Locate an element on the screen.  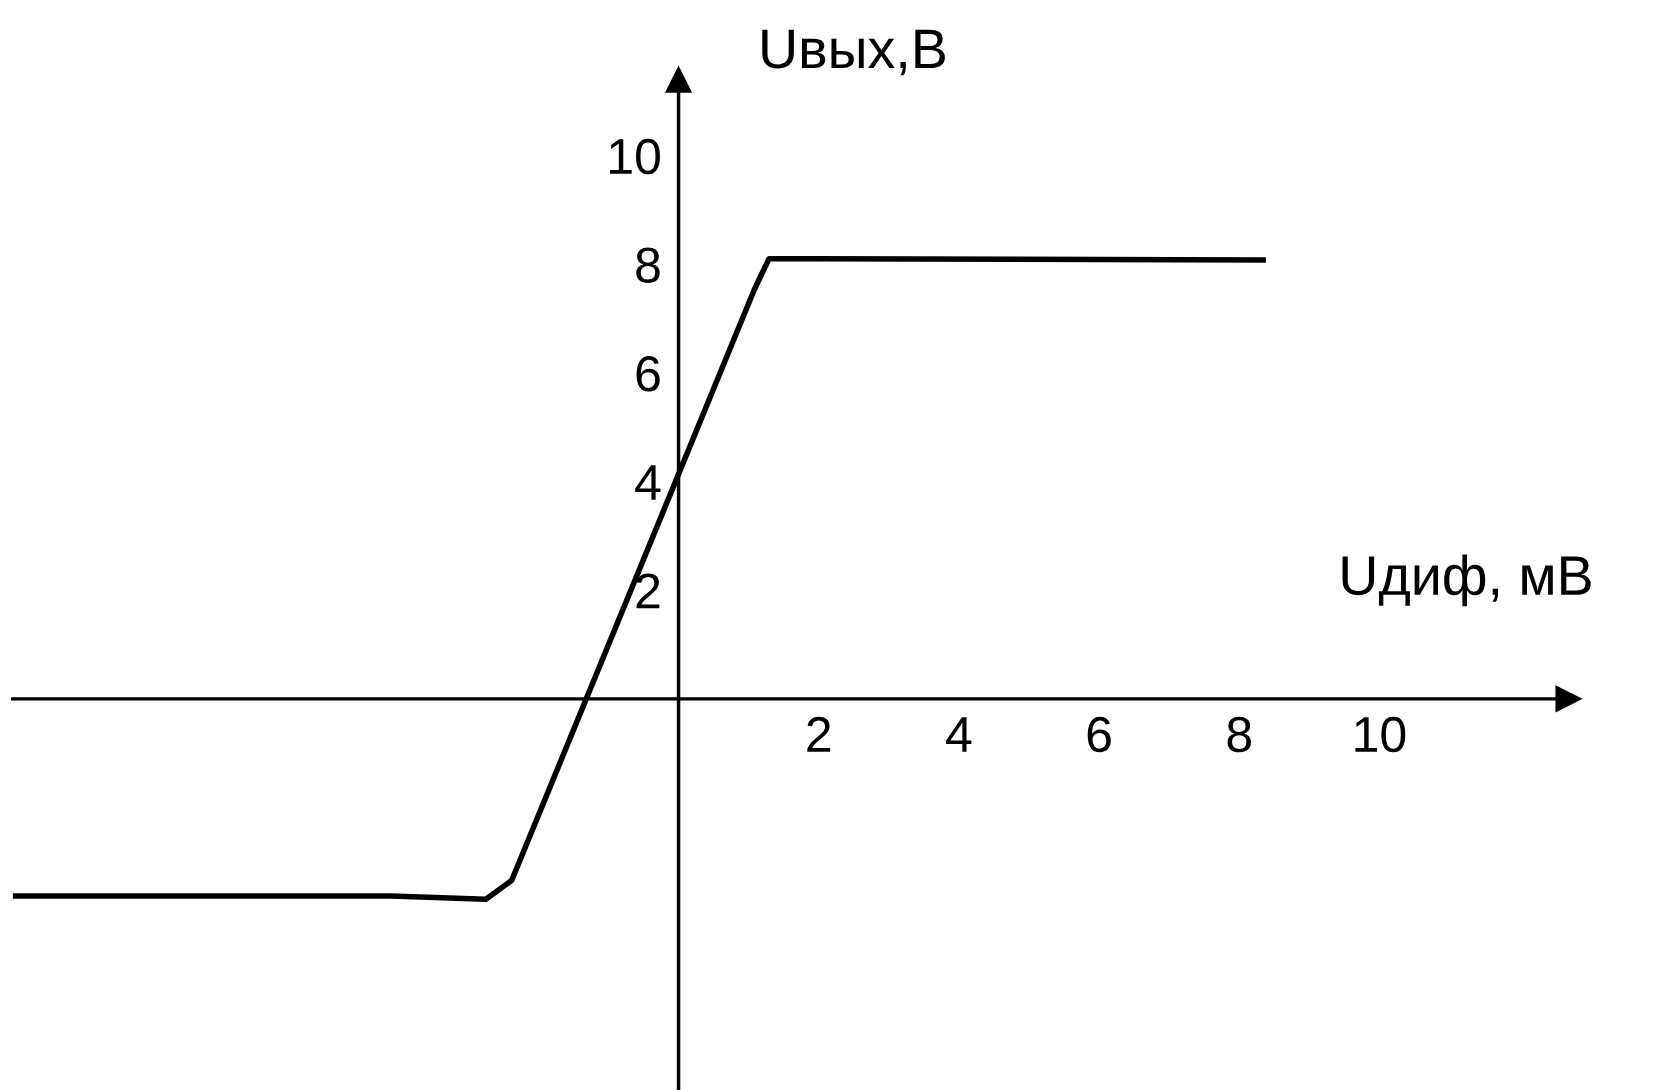
y-tick-label: 4 is located at coordinates (648, 482).